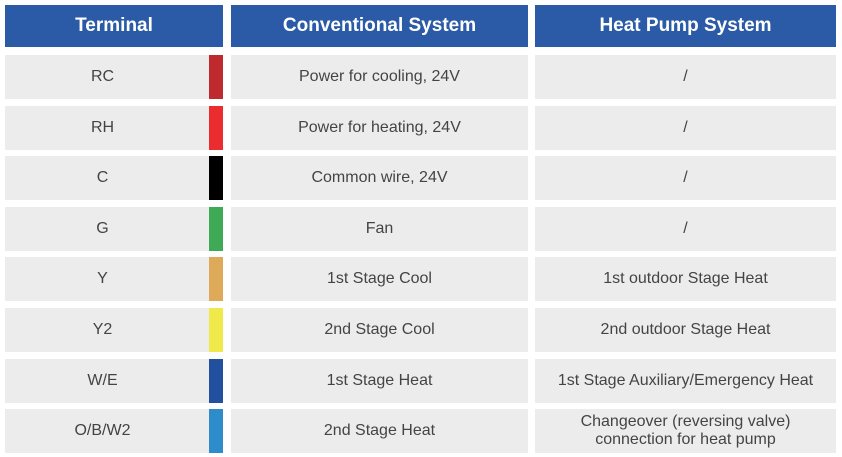 Image resolution: width=842 pixels, height=457 pixels. What do you see at coordinates (102, 178) in the screenshot?
I see `terminal-cell: C` at bounding box center [102, 178].